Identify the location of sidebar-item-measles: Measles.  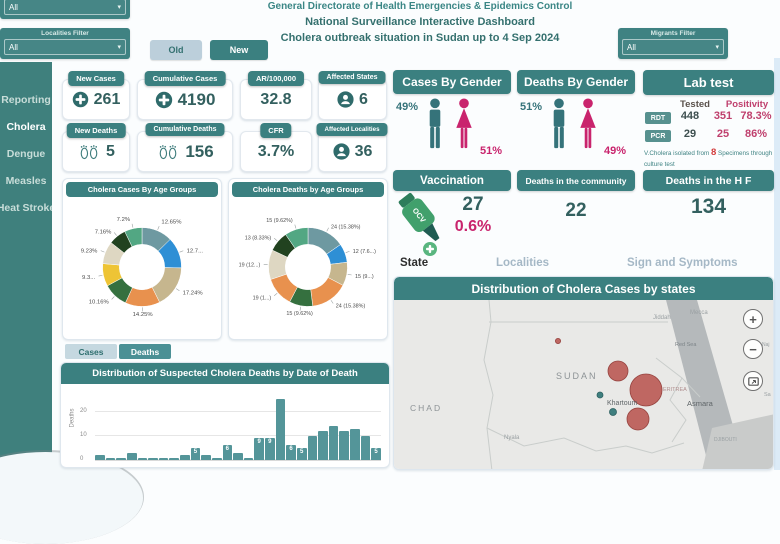
(26, 181).